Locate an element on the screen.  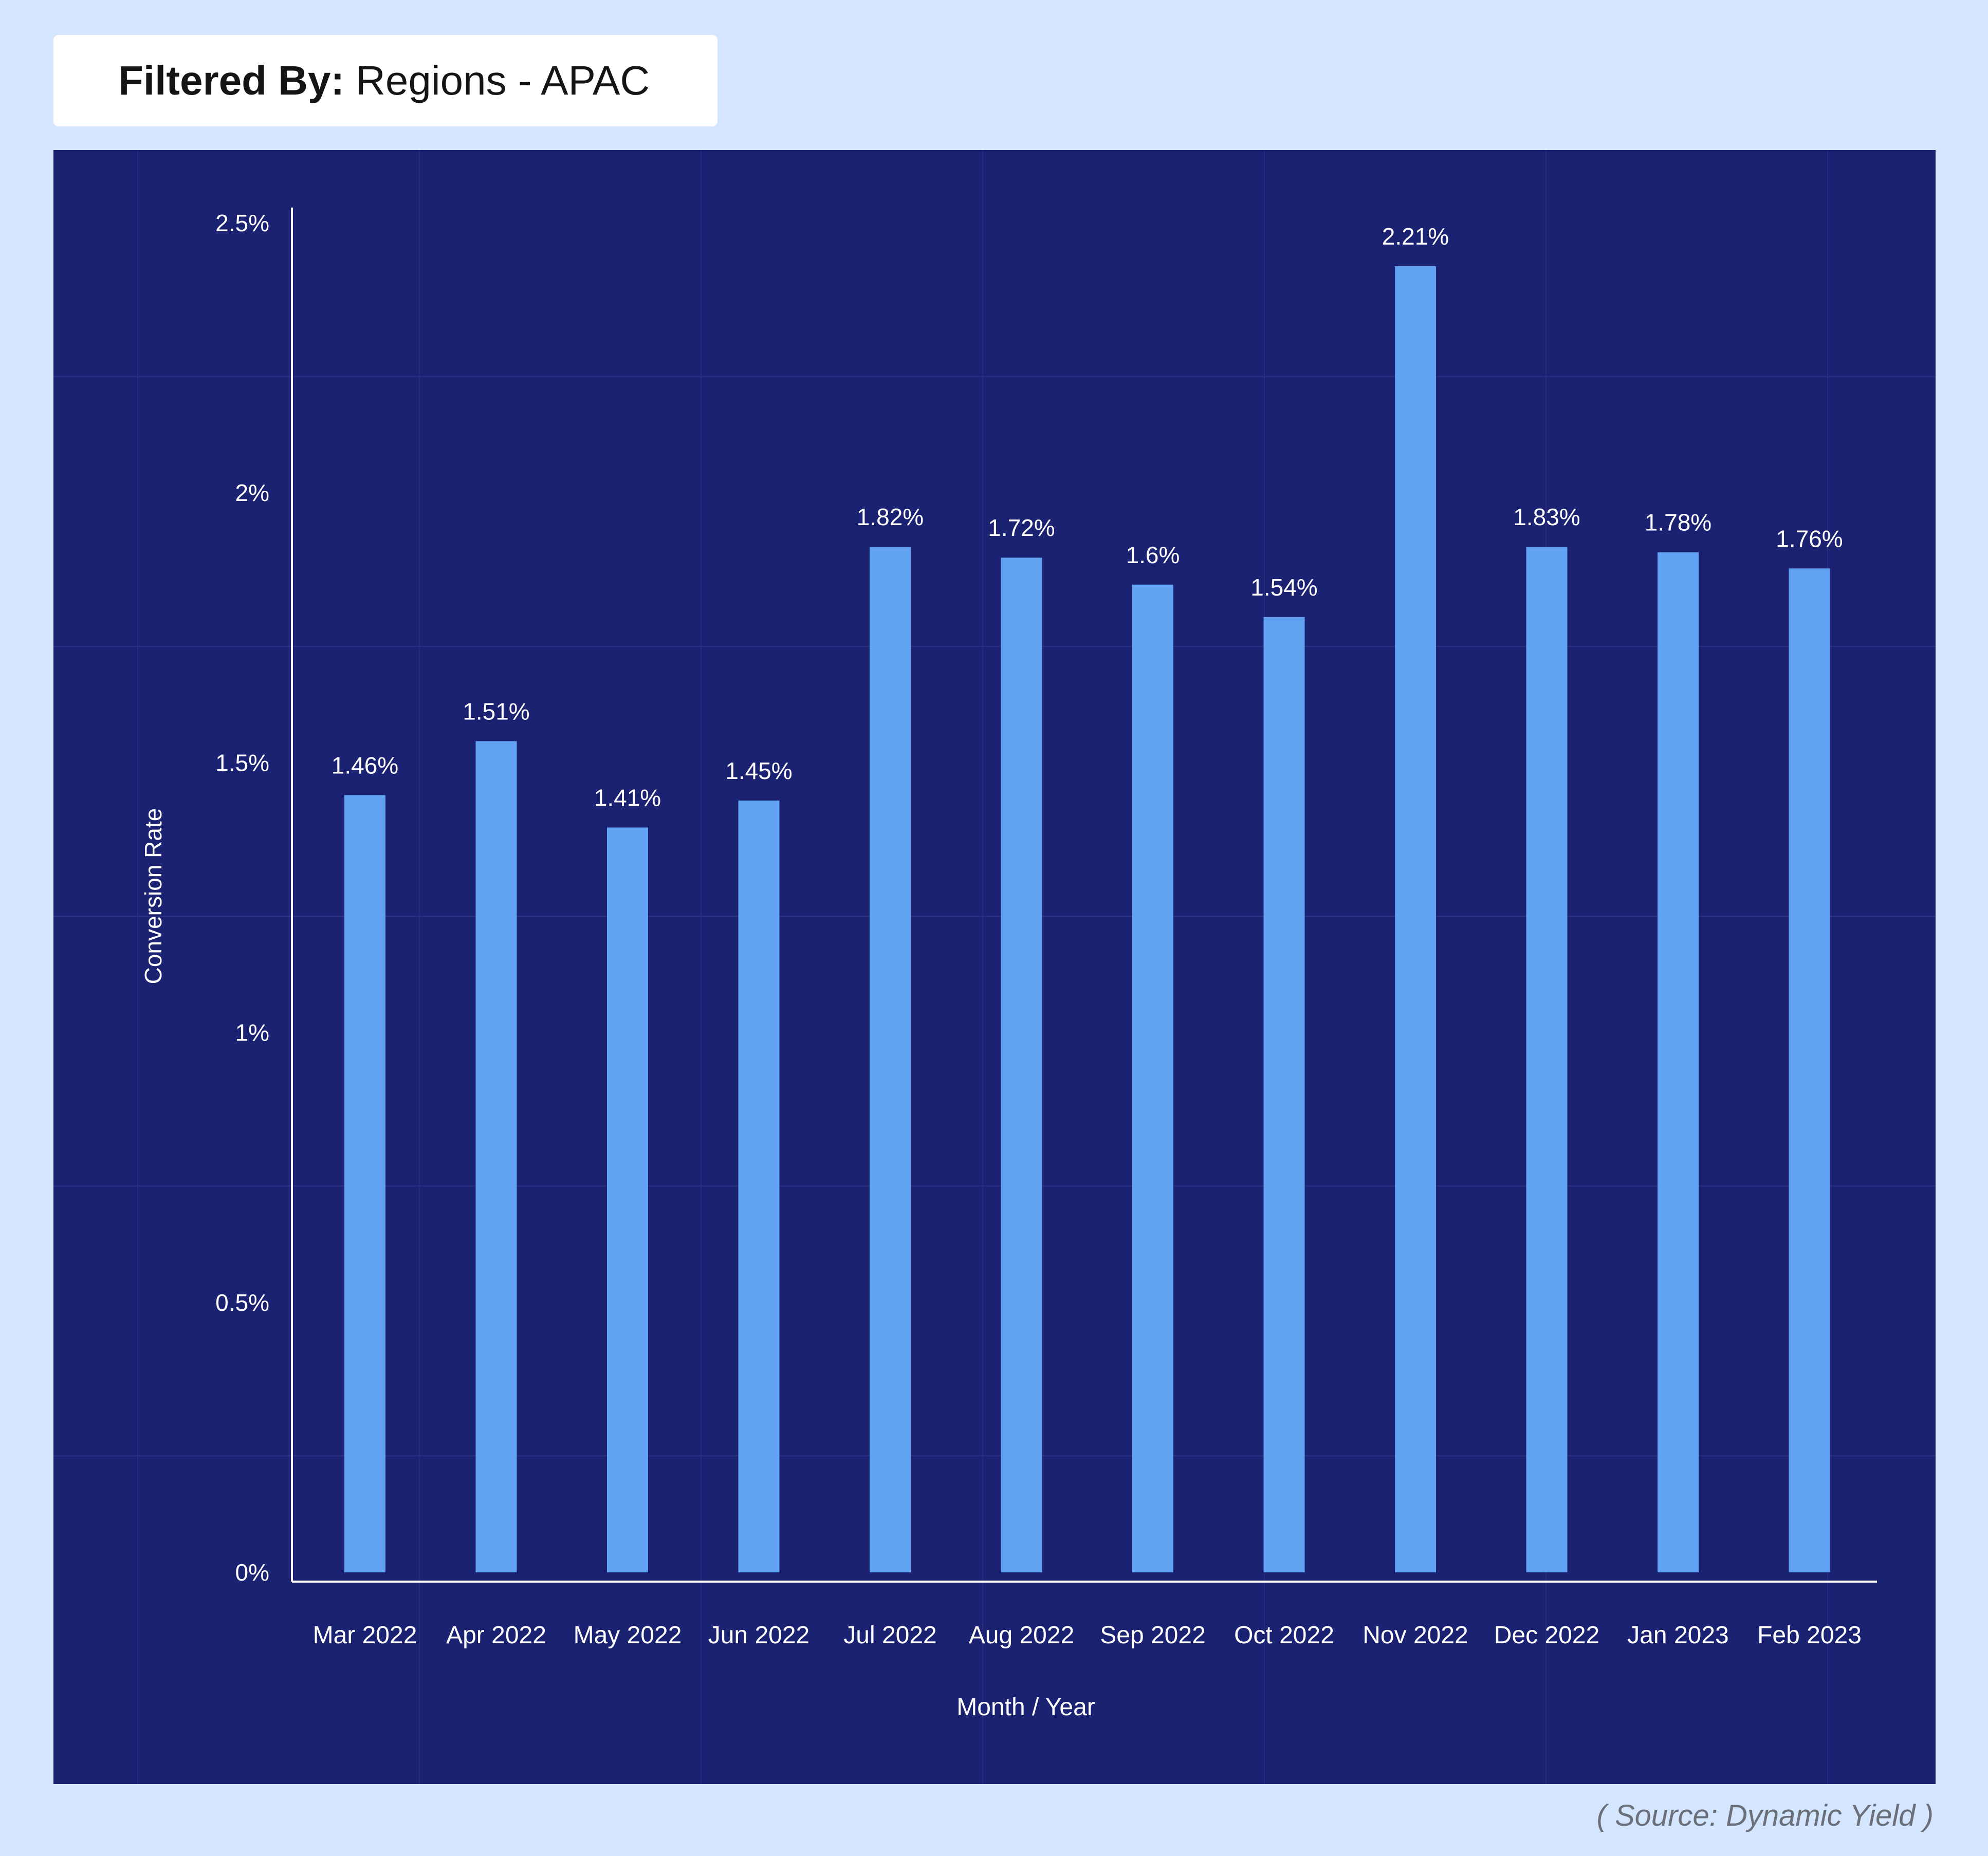
x-tick-label: Apr 2022 is located at coordinates (496, 1635).